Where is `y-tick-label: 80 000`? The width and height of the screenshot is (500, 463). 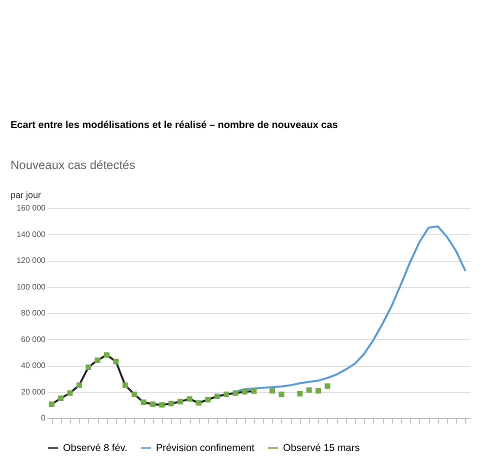 y-tick-label: 80 000 is located at coordinates (33, 313).